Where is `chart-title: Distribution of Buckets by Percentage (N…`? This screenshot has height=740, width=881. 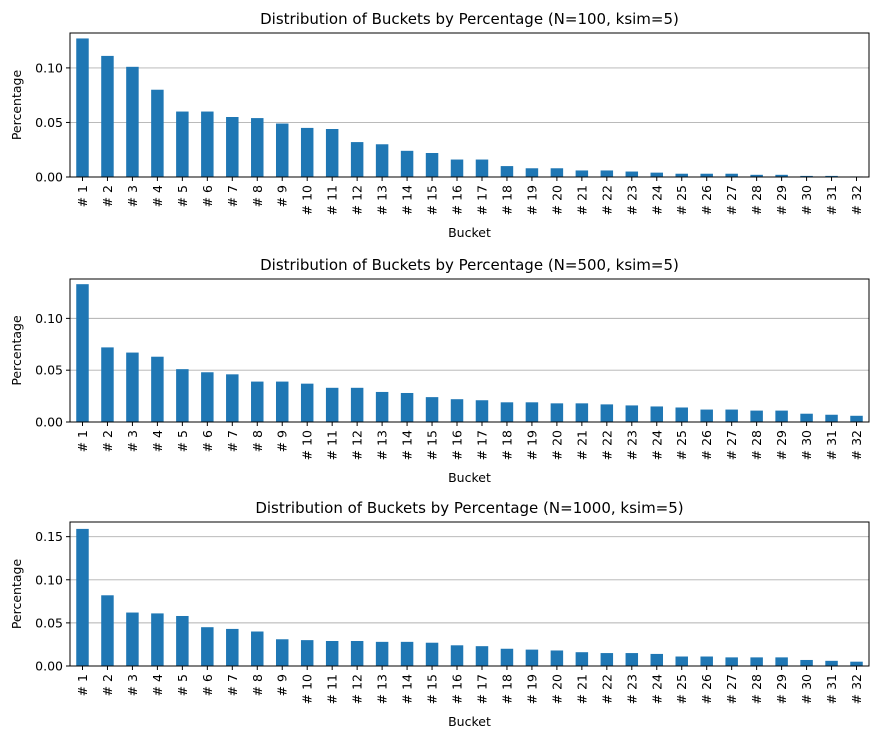 chart-title: Distribution of Buckets by Percentage (N… is located at coordinates (469, 508).